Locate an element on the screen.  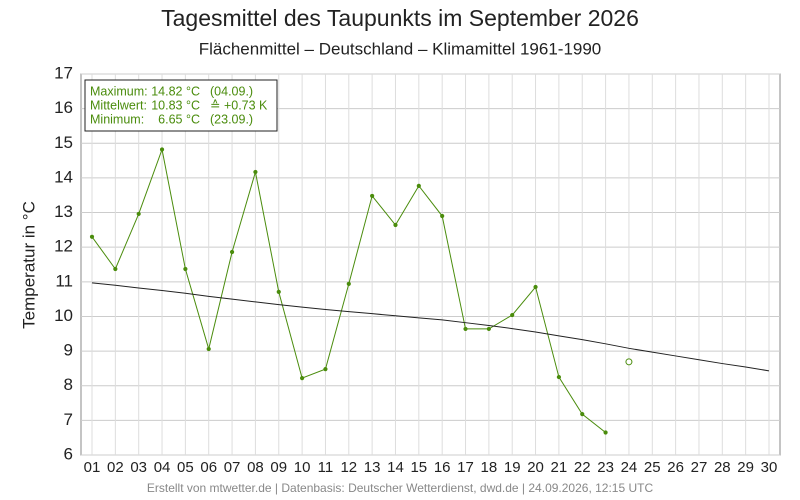
y-tick-label: 9 is located at coordinates (68, 350).